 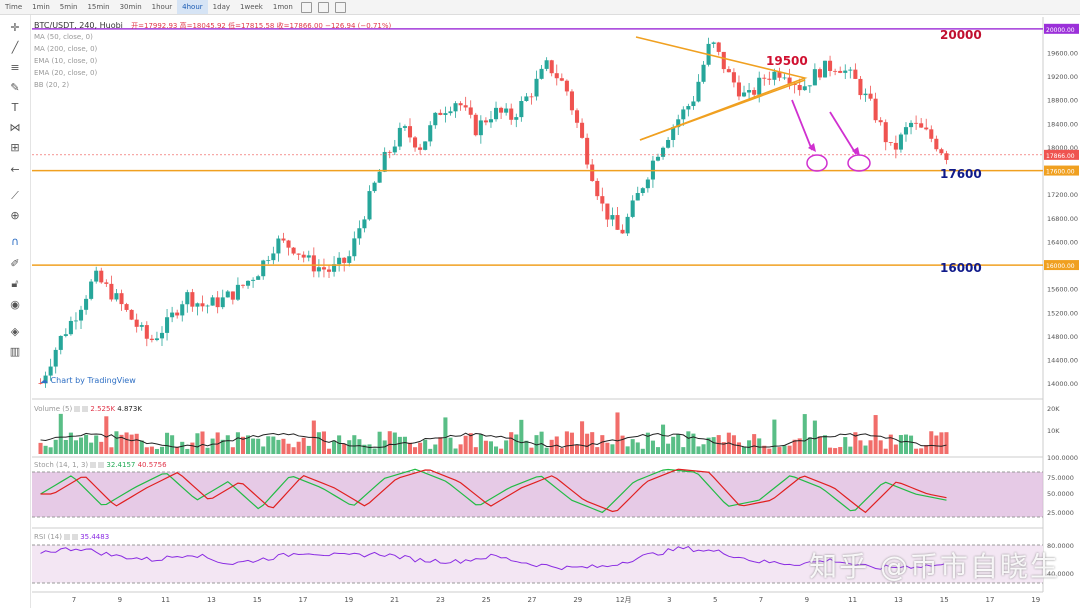 What do you see at coordinates (493, 558) in the screenshot?
I see `rsi-line` at bounding box center [493, 558].